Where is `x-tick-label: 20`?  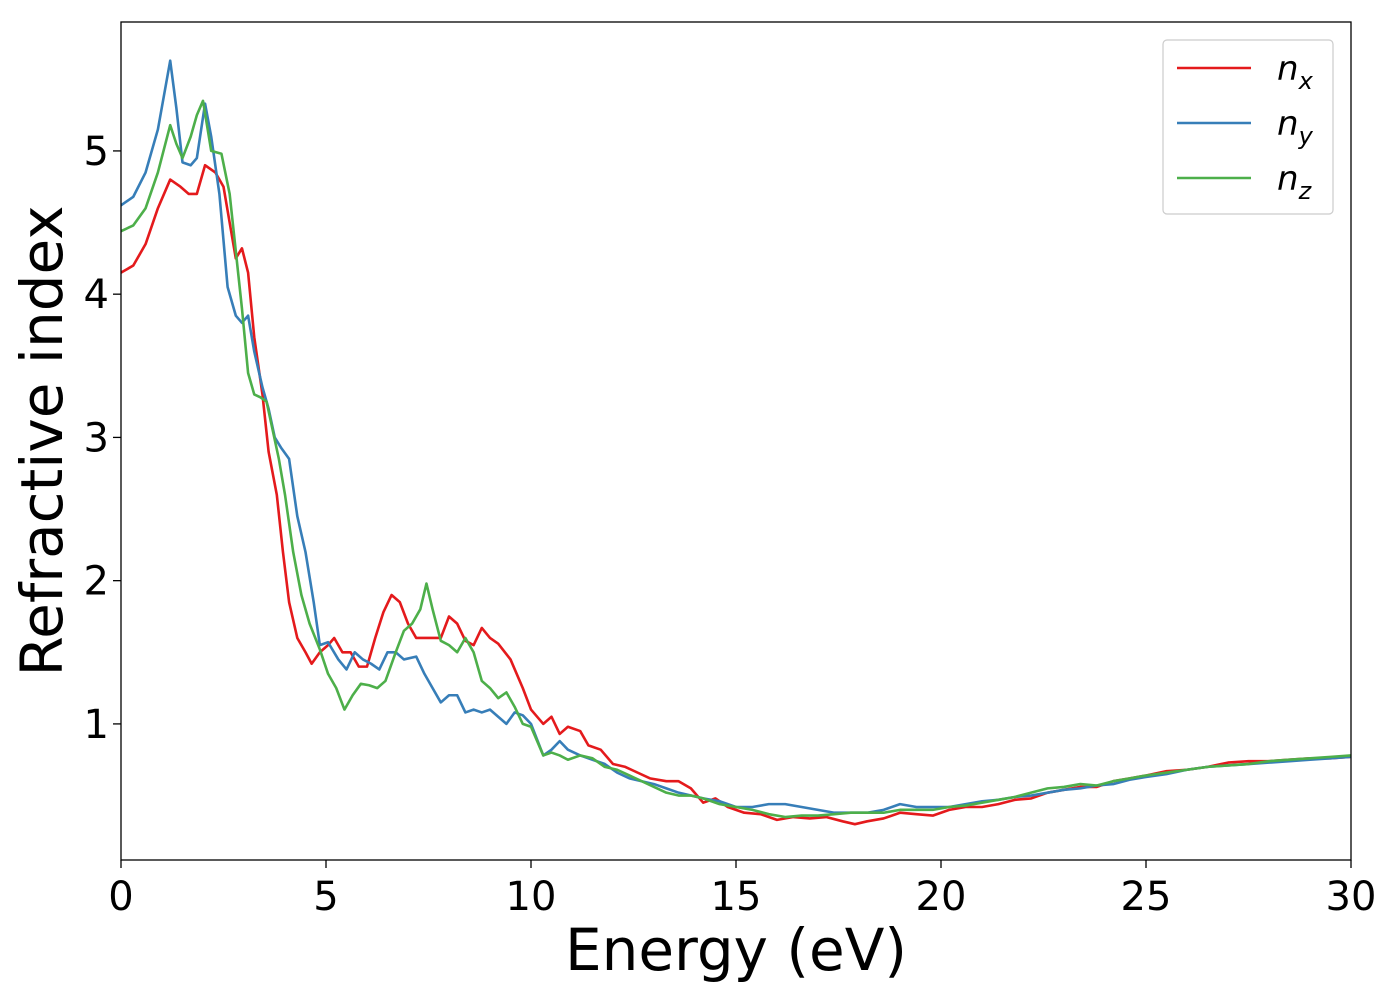
x-tick-label: 20 is located at coordinates (941, 897).